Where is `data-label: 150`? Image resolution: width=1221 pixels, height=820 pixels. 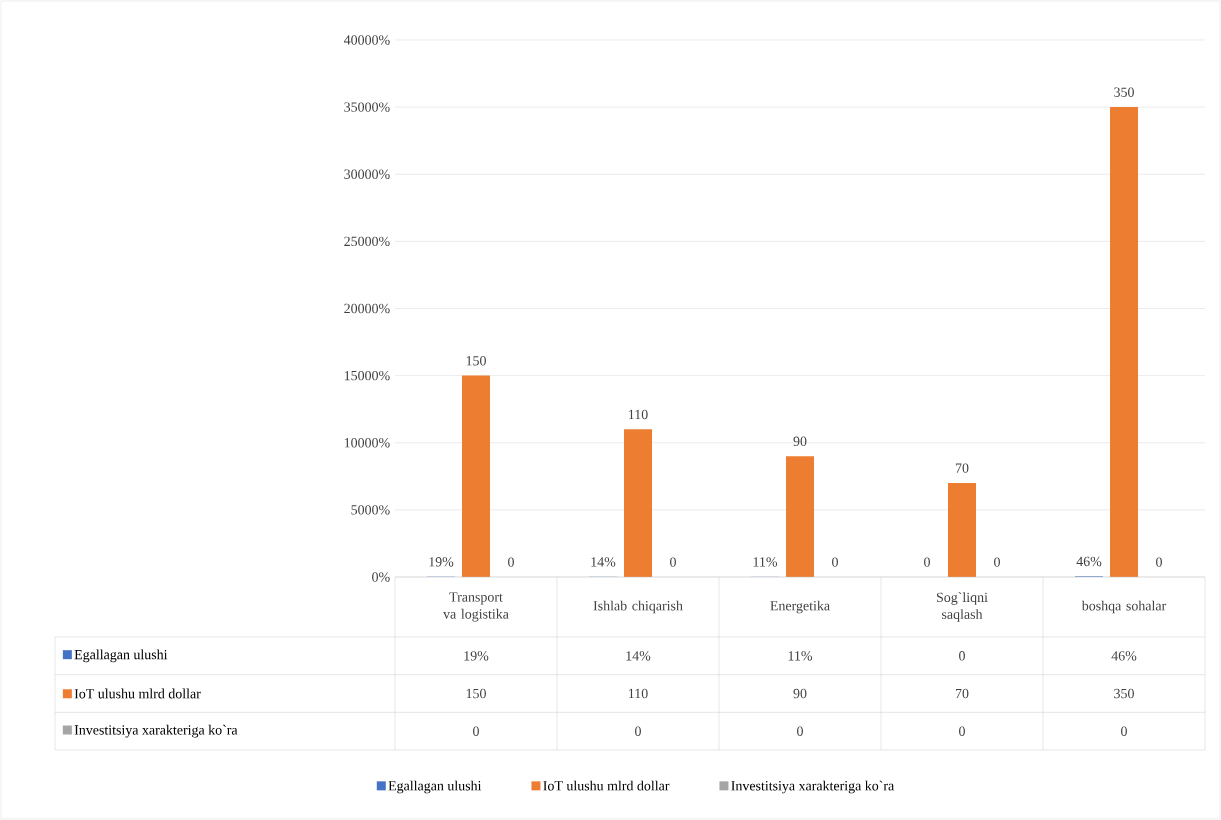 data-label: 150 is located at coordinates (476, 693).